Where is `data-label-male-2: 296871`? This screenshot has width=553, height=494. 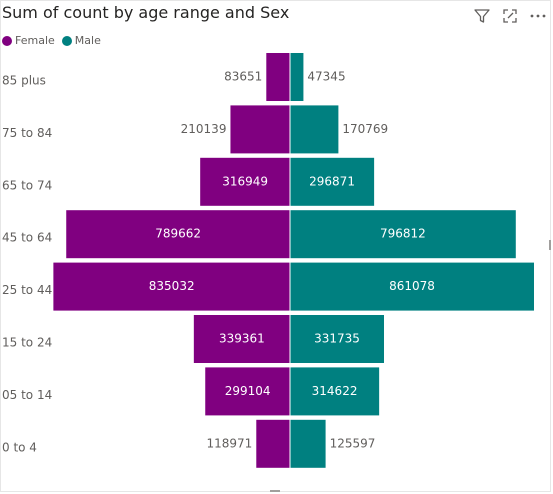 data-label-male-2: 296871 is located at coordinates (332, 181).